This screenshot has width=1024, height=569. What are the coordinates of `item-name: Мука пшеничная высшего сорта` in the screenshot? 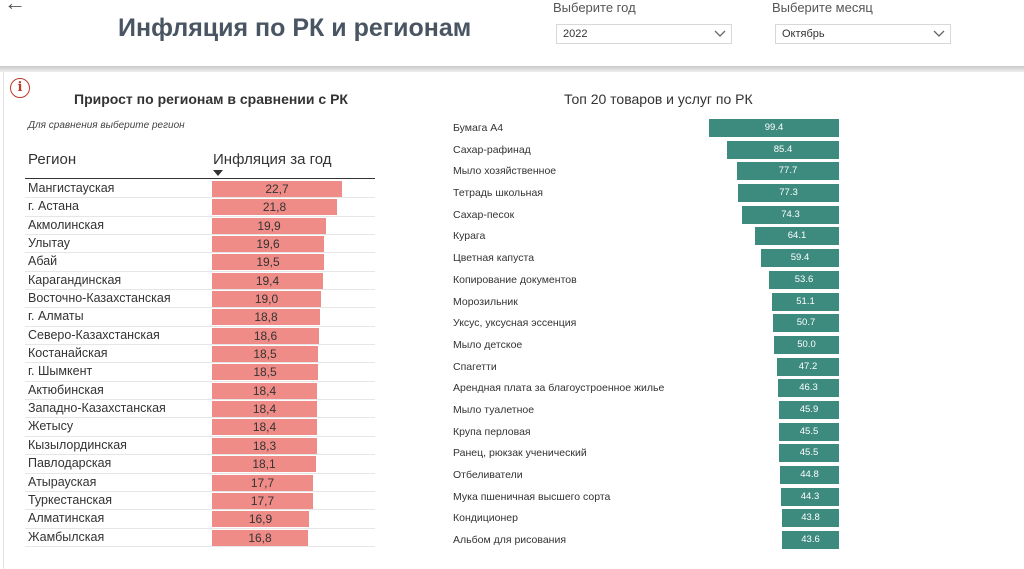 It's located at (532, 496).